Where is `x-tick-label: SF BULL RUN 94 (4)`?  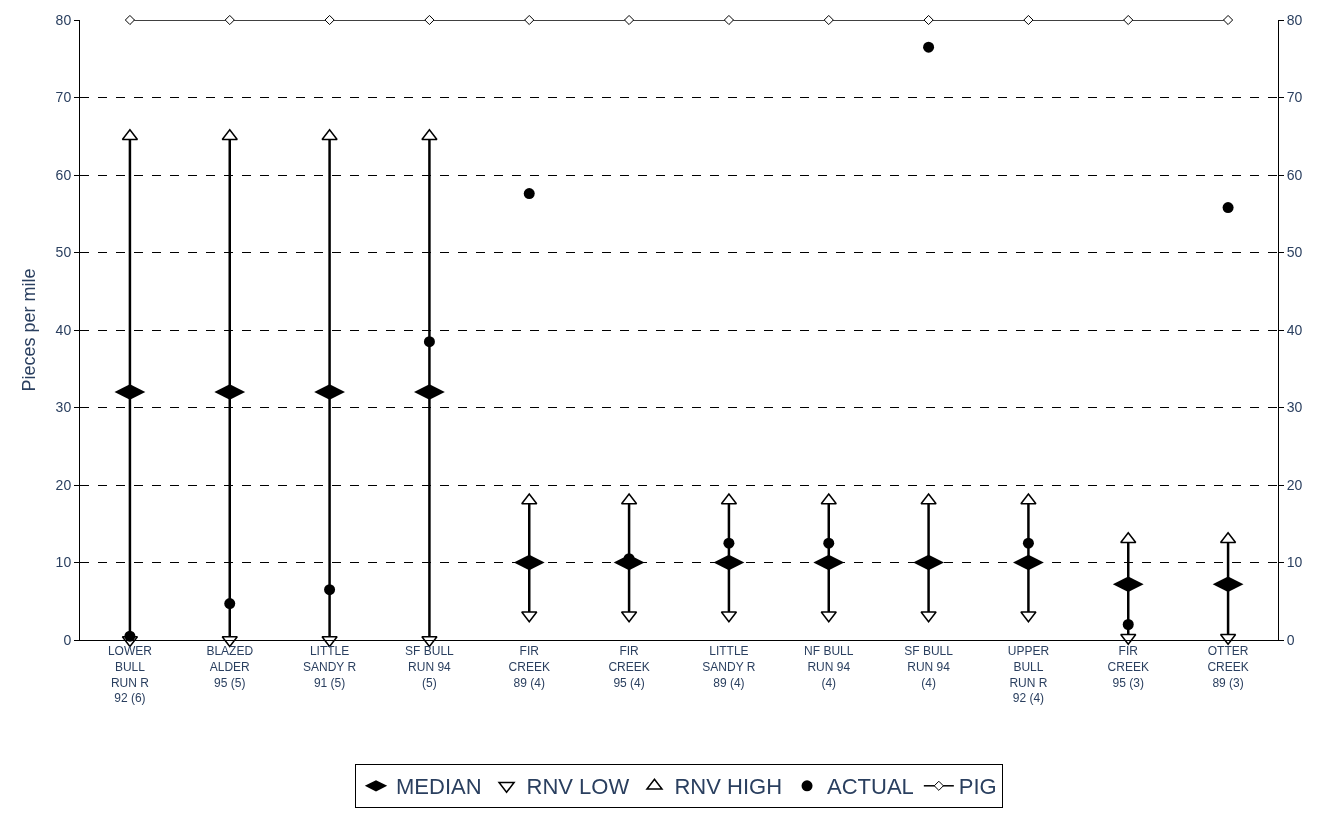 x-tick-label: SF BULL RUN 94 (4) is located at coordinates (929, 667).